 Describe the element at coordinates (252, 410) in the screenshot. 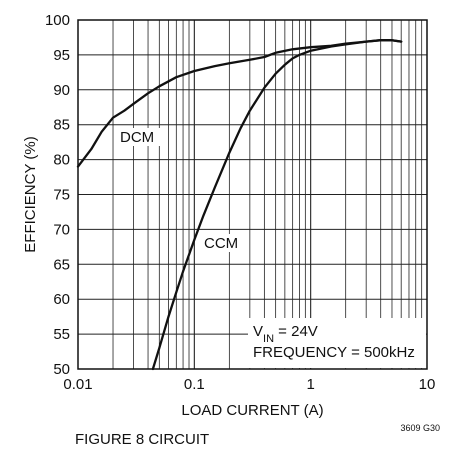

I see `x-axis-title: LOAD CURRENT (A)` at that location.